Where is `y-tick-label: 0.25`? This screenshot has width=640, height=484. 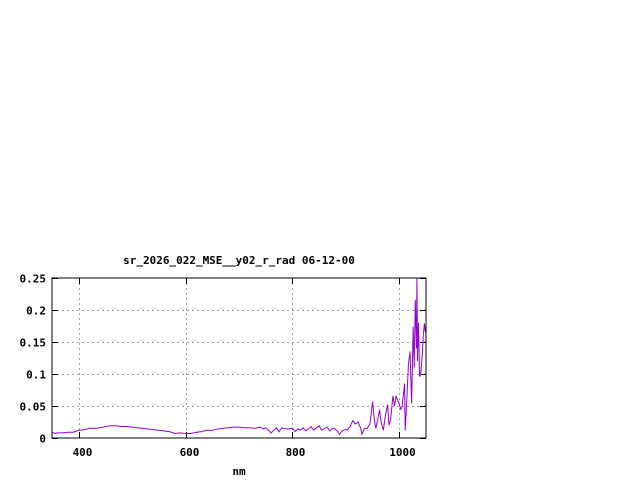 y-tick-label: 0.25 is located at coordinates (33, 279).